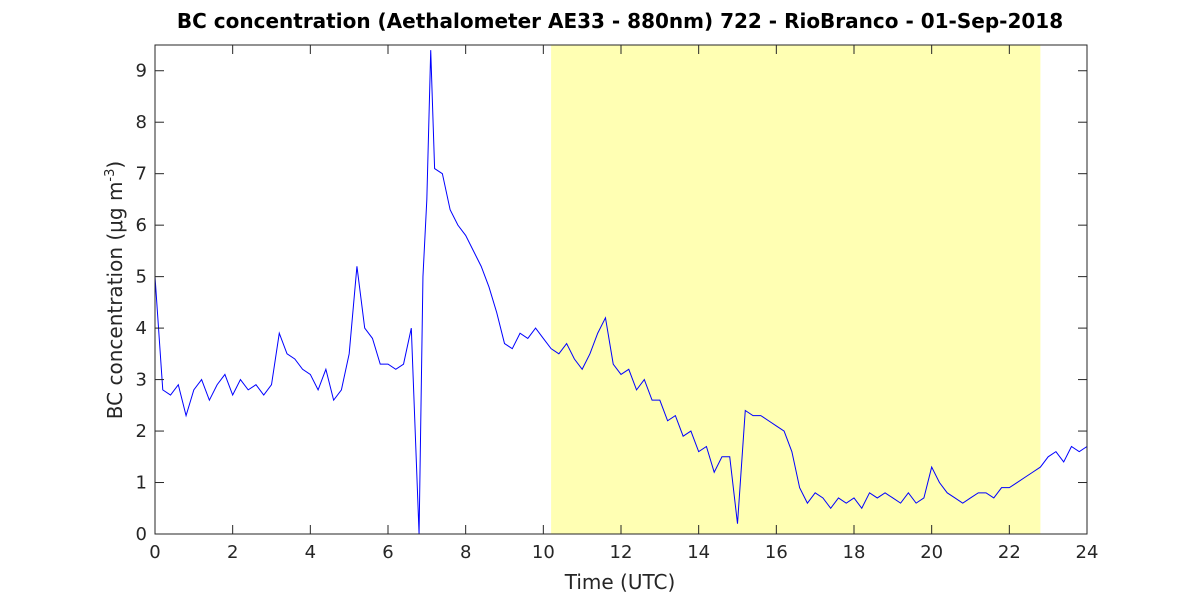 This screenshot has width=1200, height=604. What do you see at coordinates (621, 552) in the screenshot?
I see `x-tick-label: 12` at bounding box center [621, 552].